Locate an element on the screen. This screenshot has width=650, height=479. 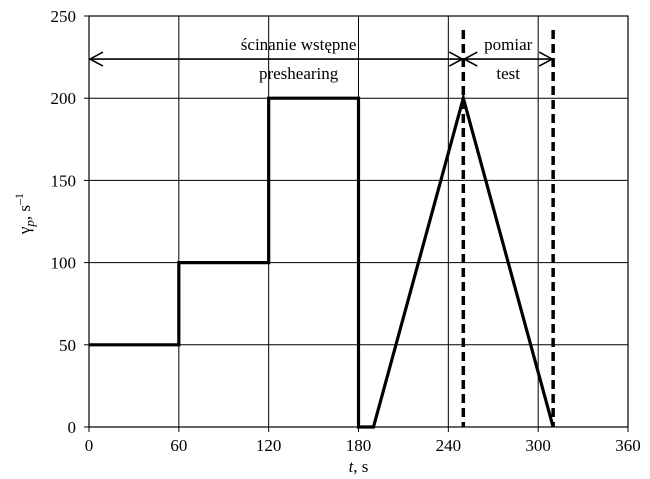
x-axis-label-main: t is located at coordinates (352, 466).